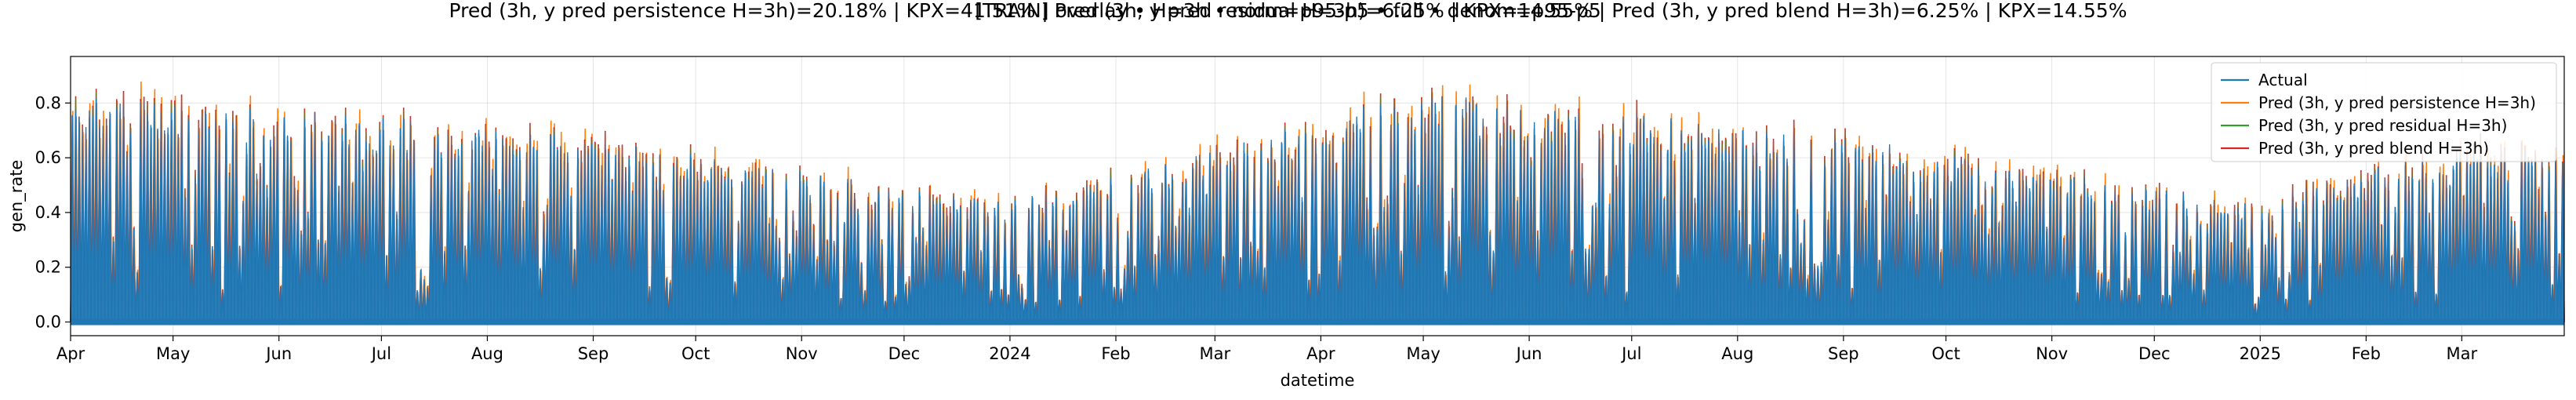  I want to click on y-tick-label: 0.6, so click(48, 157).